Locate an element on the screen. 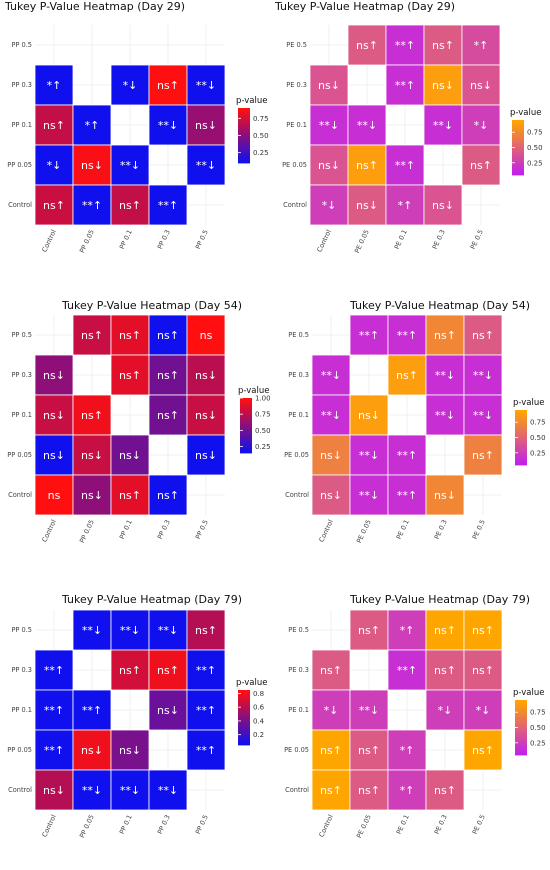 The width and height of the screenshot is (550, 870). legend-title: p-value is located at coordinates (528, 693).